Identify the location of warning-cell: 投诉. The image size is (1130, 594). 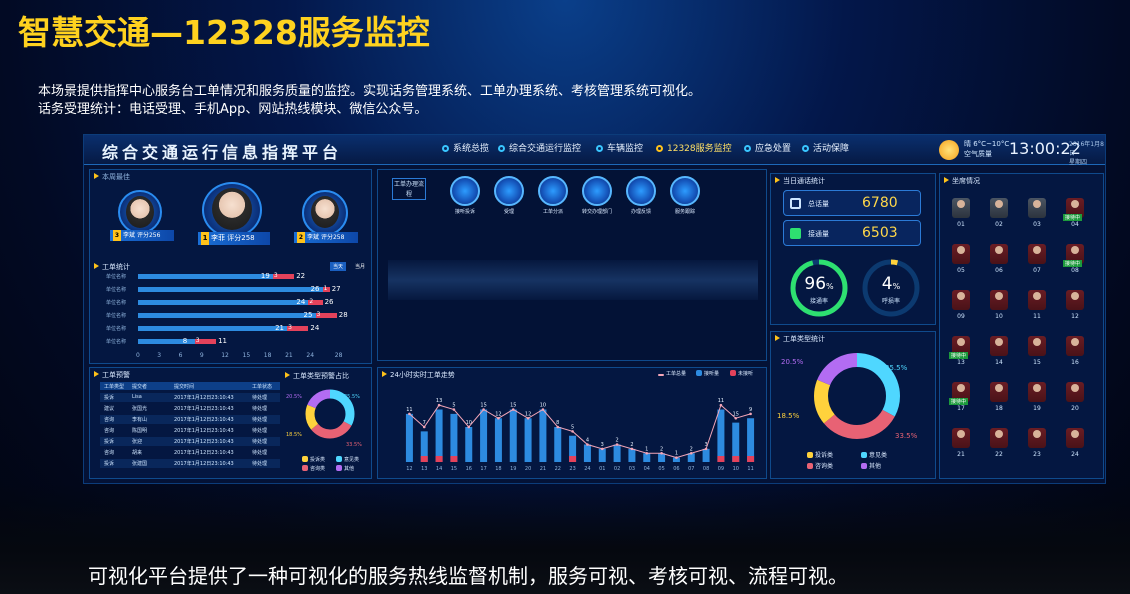
(109, 442).